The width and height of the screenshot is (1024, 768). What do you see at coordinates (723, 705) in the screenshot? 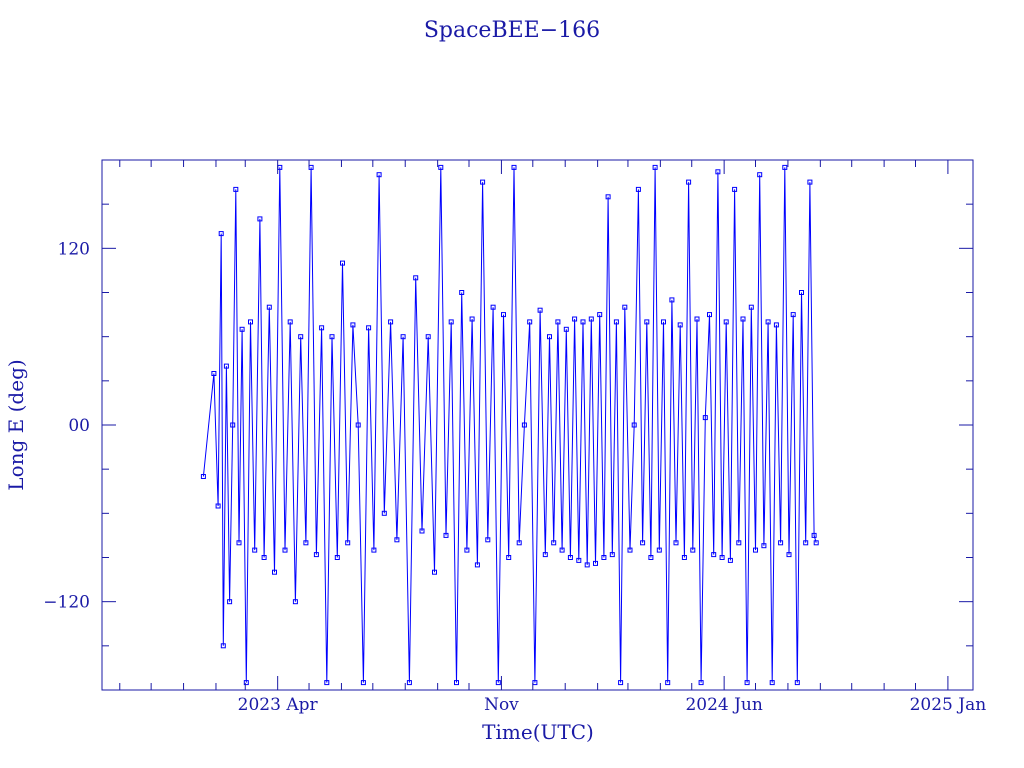
I see `x-tick-label: 2024 Jun` at bounding box center [723, 705].